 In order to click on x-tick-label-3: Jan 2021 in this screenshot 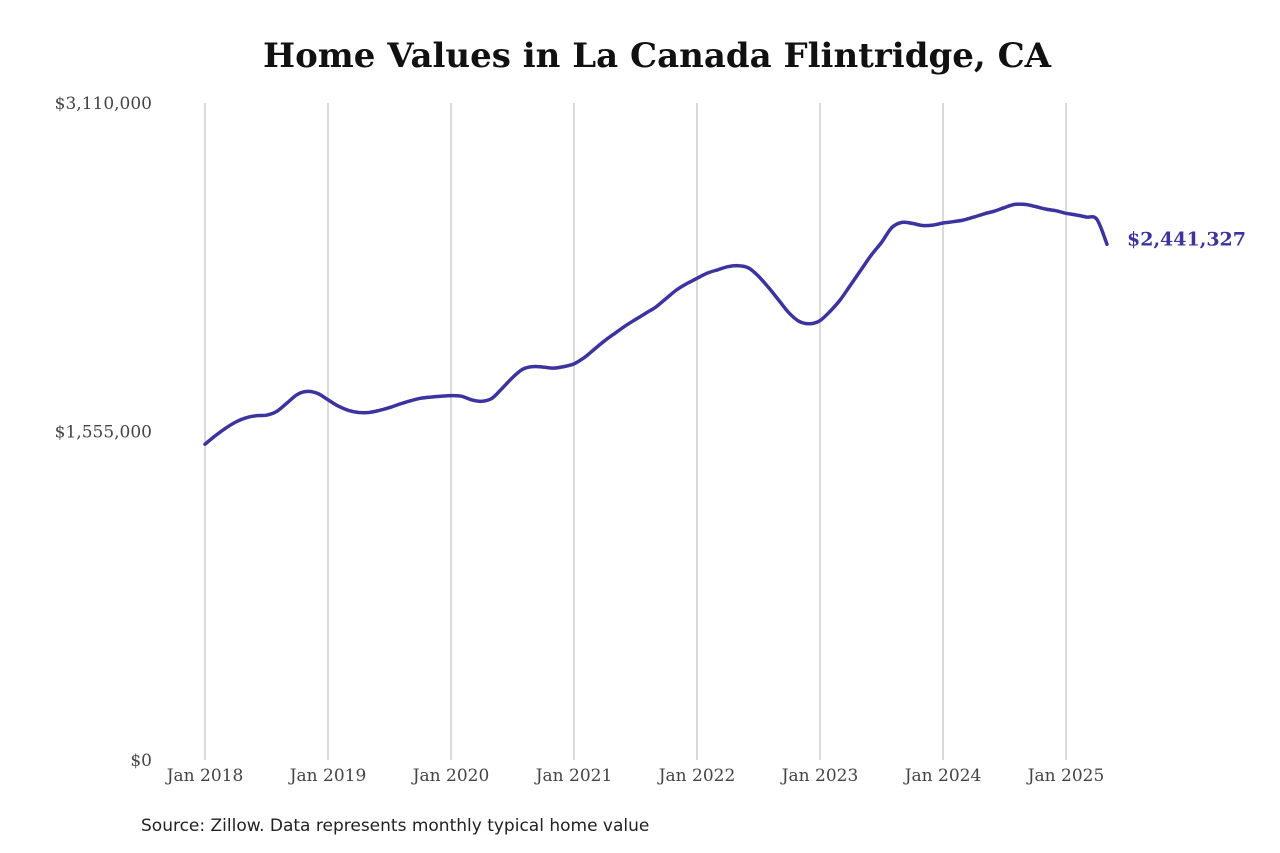, I will do `click(573, 776)`.